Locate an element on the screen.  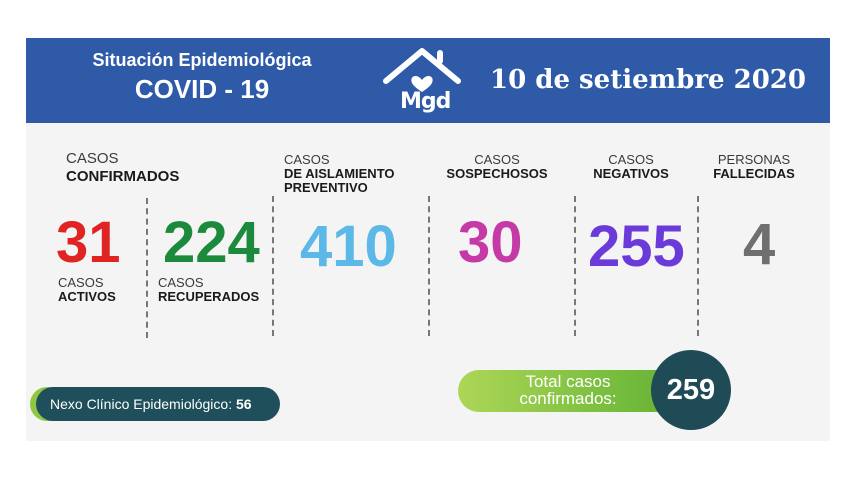
total-confirmed-value: 259 is located at coordinates (691, 390).